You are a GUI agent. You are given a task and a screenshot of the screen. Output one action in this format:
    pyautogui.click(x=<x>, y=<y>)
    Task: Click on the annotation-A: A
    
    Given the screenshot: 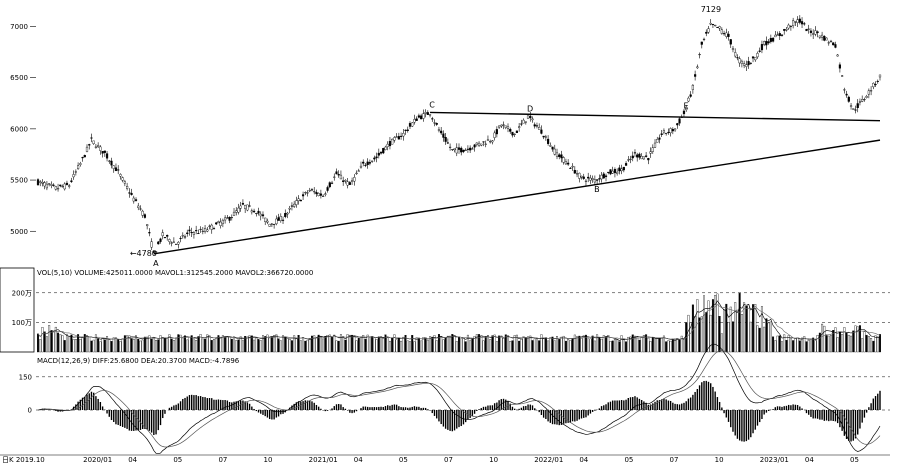 What is the action you would take?
    pyautogui.click(x=156, y=263)
    